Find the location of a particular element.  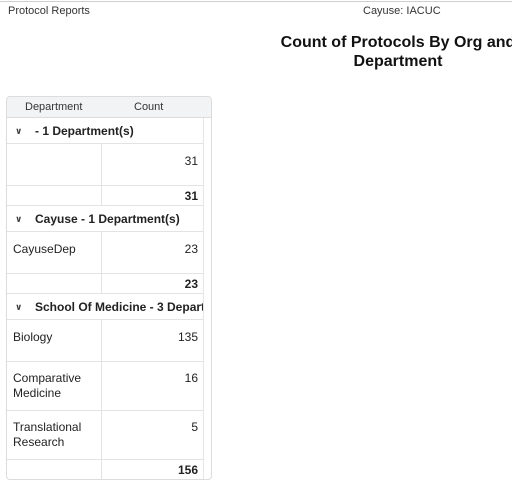

group-row: ∨ - 1 Department(s) is located at coordinates (105, 131).